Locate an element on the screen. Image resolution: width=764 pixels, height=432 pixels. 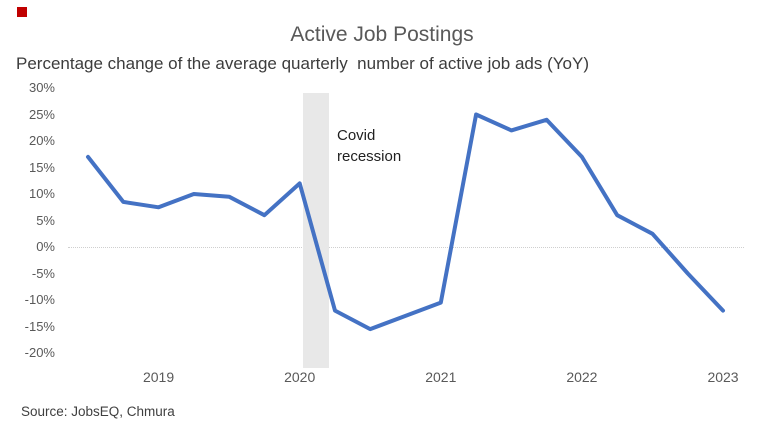
x-axis-tick-label: 2021 is located at coordinates (441, 377).